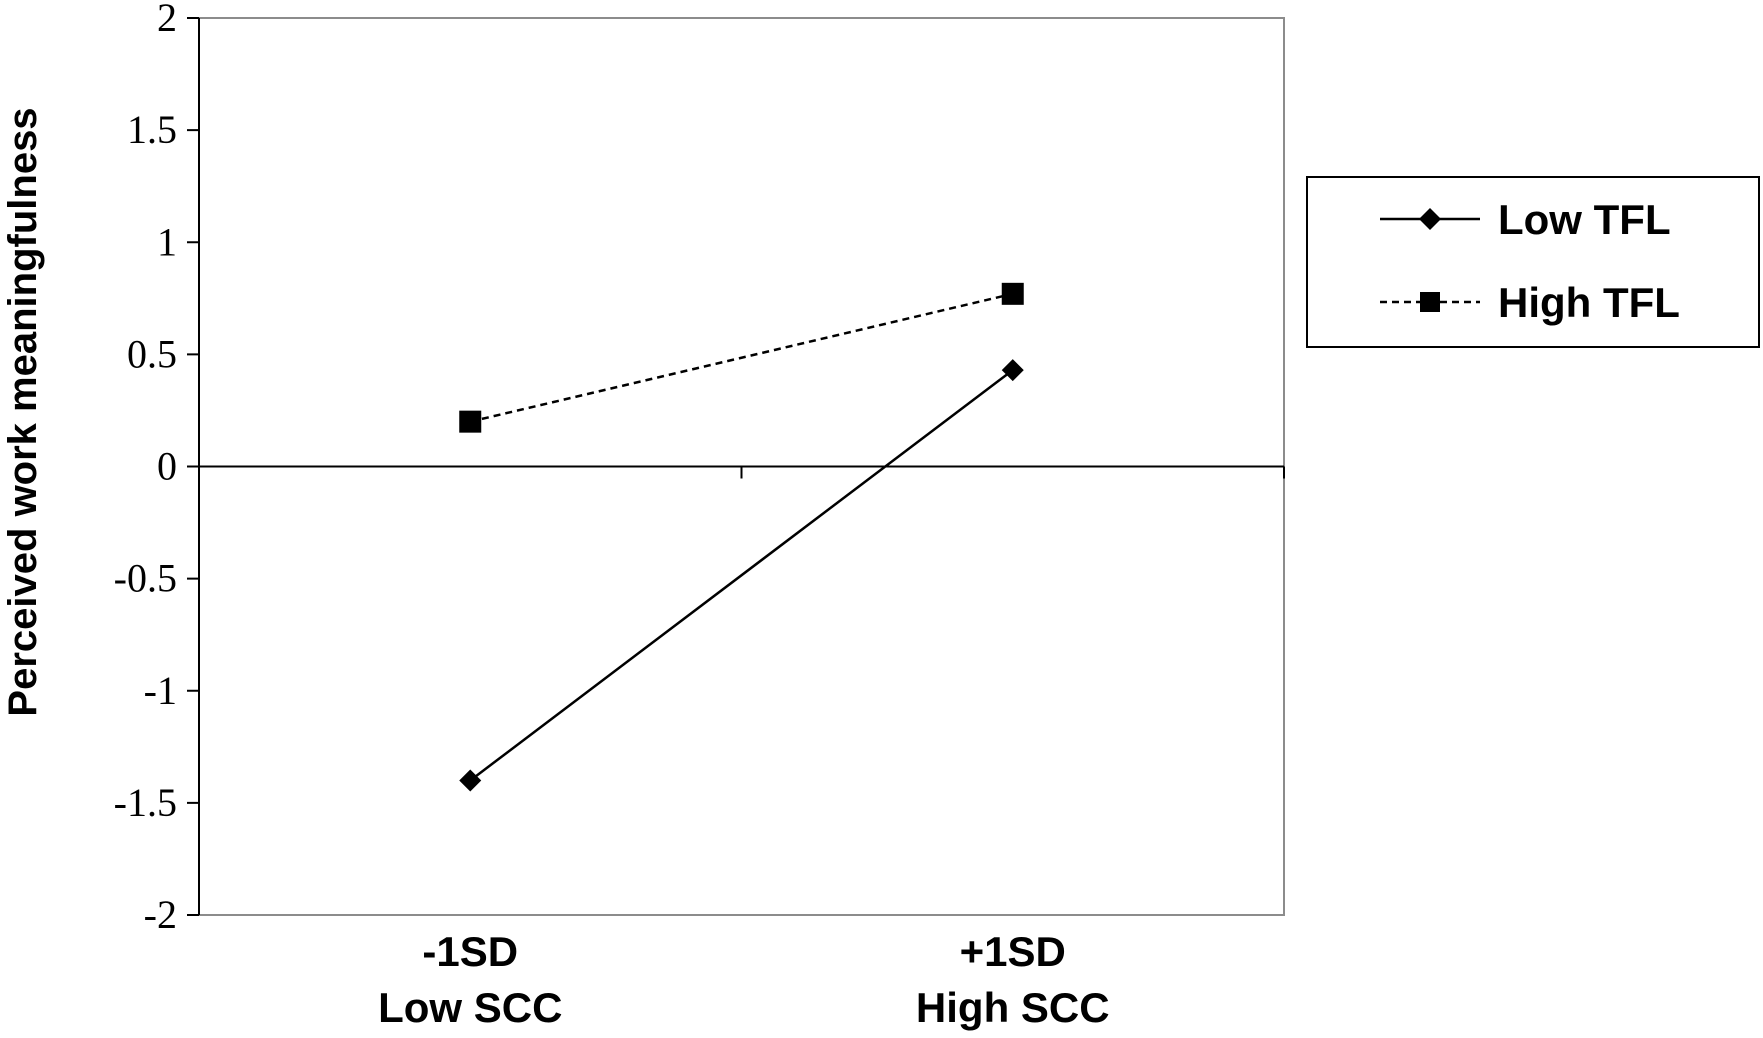  What do you see at coordinates (470, 1007) in the screenshot?
I see `x-category-label-line2: Low SCC` at bounding box center [470, 1007].